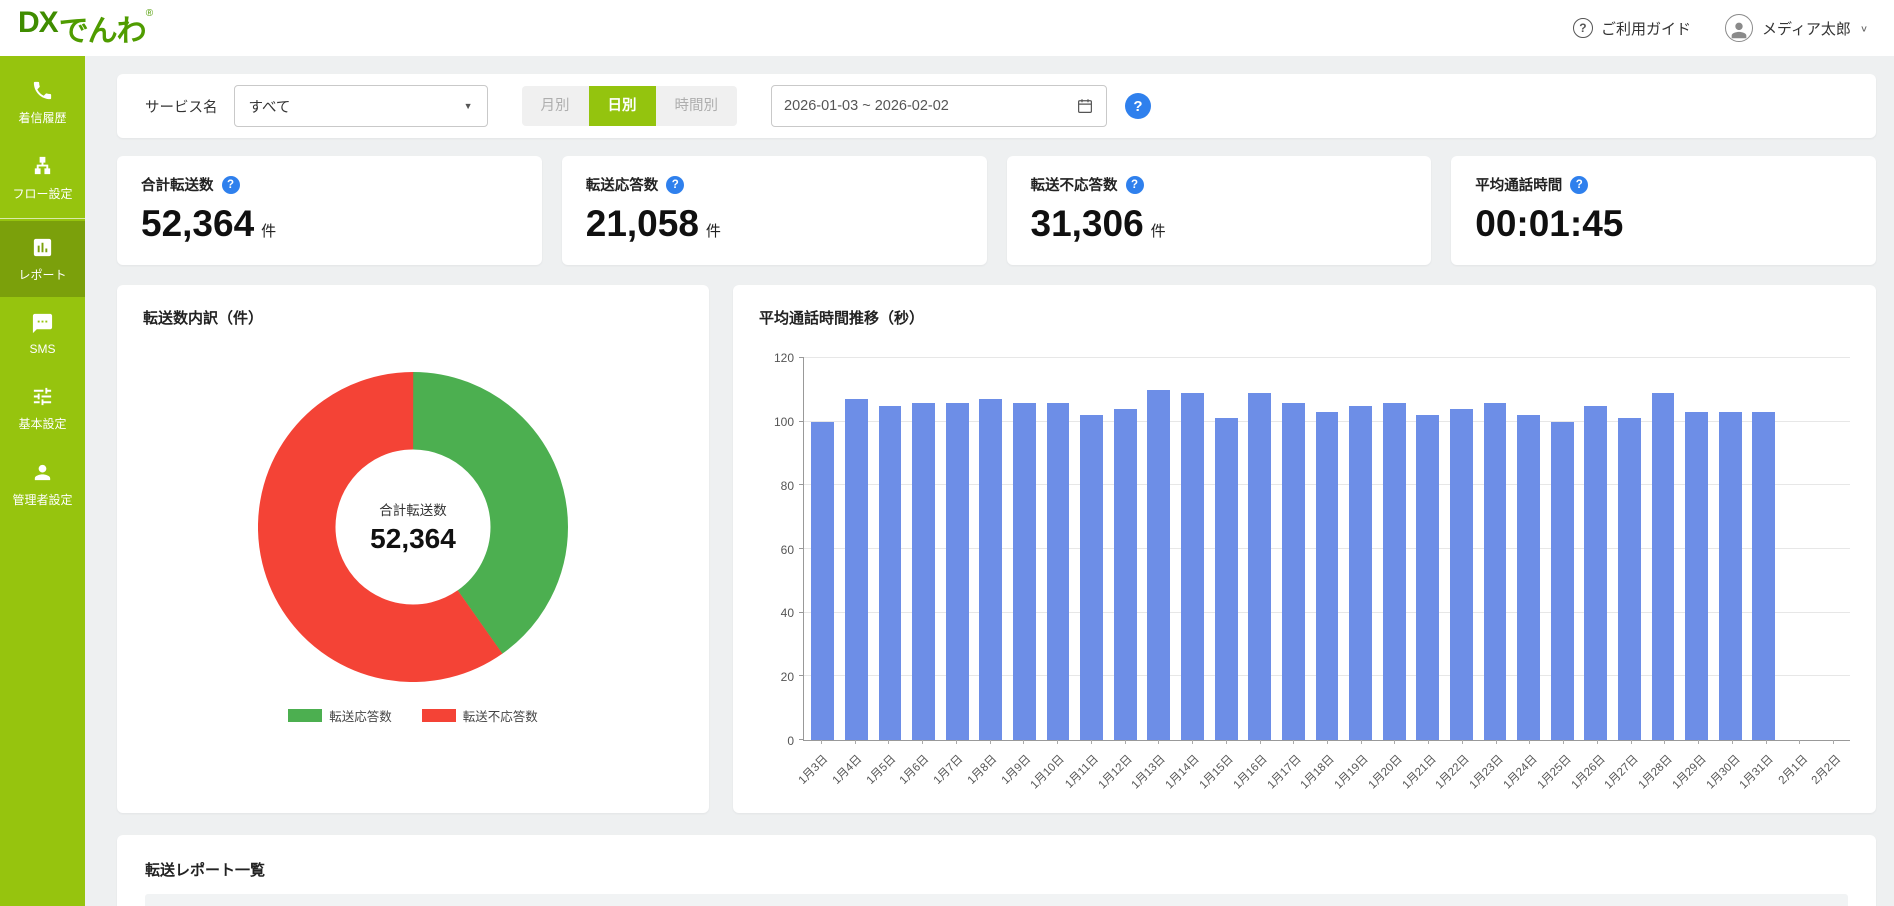 Image resolution: width=1894 pixels, height=906 pixels. What do you see at coordinates (1085, 106) in the screenshot?
I see `calendar-icon` at bounding box center [1085, 106].